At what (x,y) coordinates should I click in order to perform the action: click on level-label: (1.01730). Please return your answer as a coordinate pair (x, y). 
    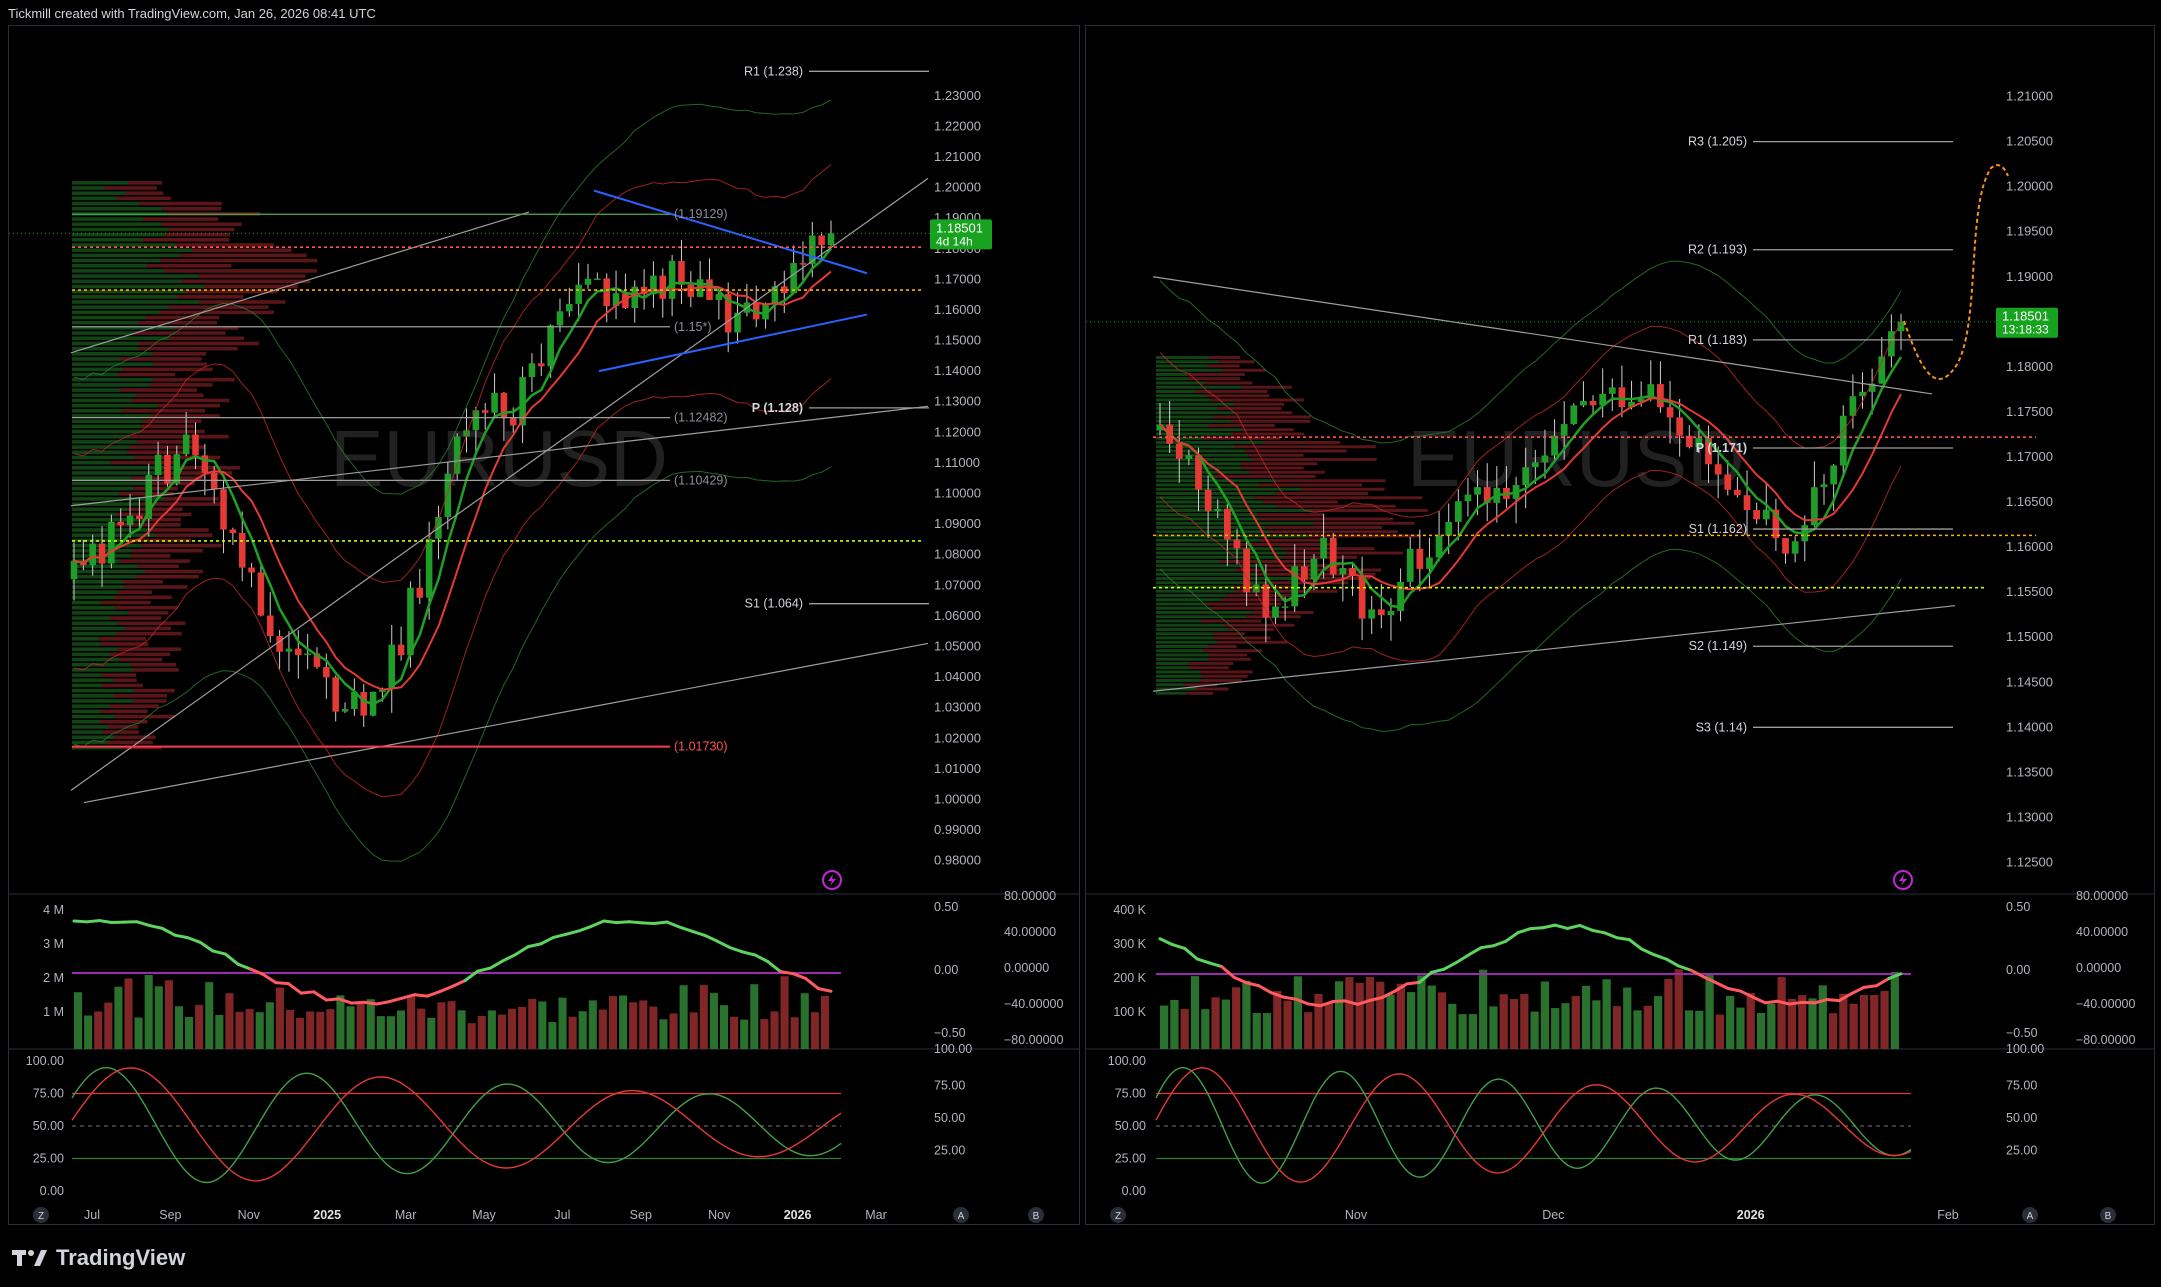
    Looking at the image, I should click on (701, 747).